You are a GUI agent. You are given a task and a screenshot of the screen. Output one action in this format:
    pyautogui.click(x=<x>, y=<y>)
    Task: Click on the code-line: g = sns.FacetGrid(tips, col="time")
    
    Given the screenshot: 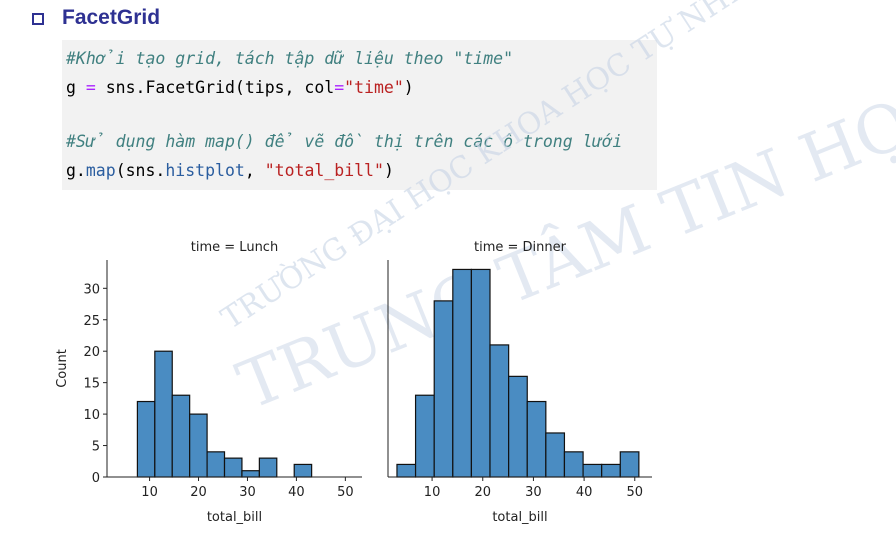 What is the action you would take?
    pyautogui.click(x=361, y=87)
    